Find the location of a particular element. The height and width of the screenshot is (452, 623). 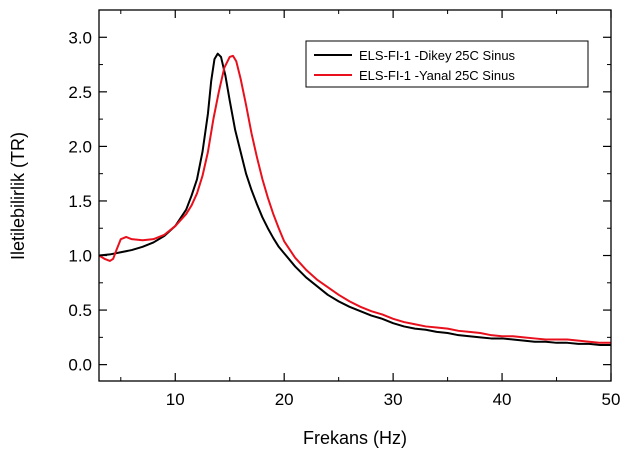

legend-label-dikey: ELS-FI-1 -Dikey 25C Sinus is located at coordinates (437, 55).